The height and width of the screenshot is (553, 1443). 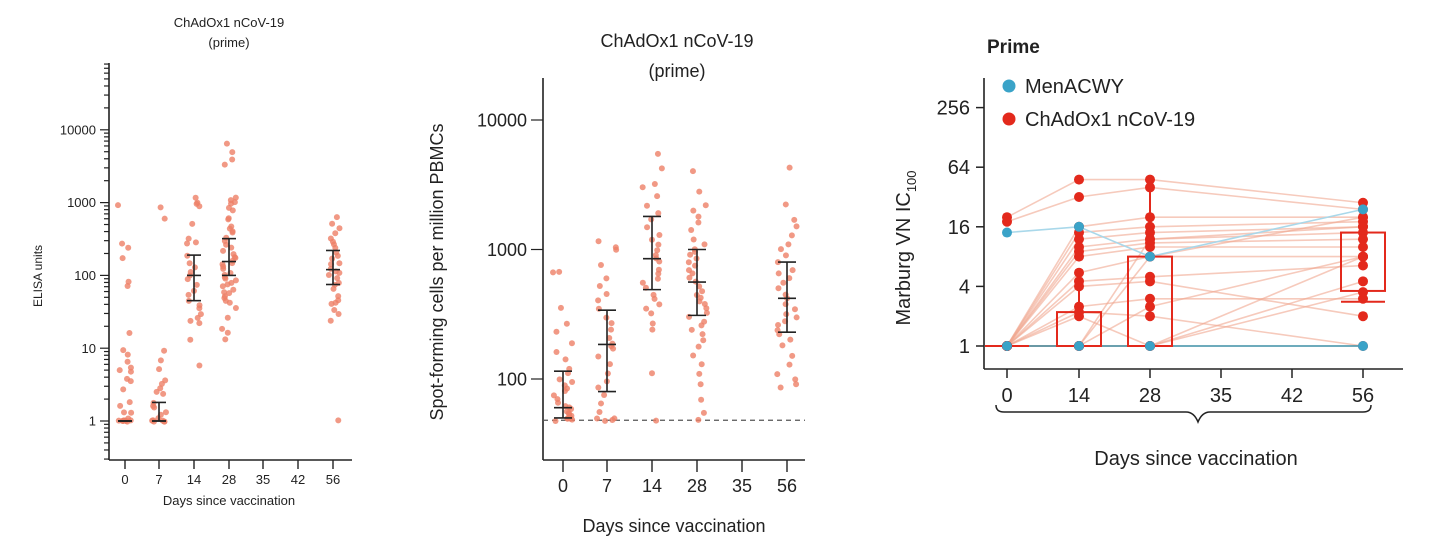 I want to click on panel3-y-label-subscript: 100, so click(x=911, y=181).